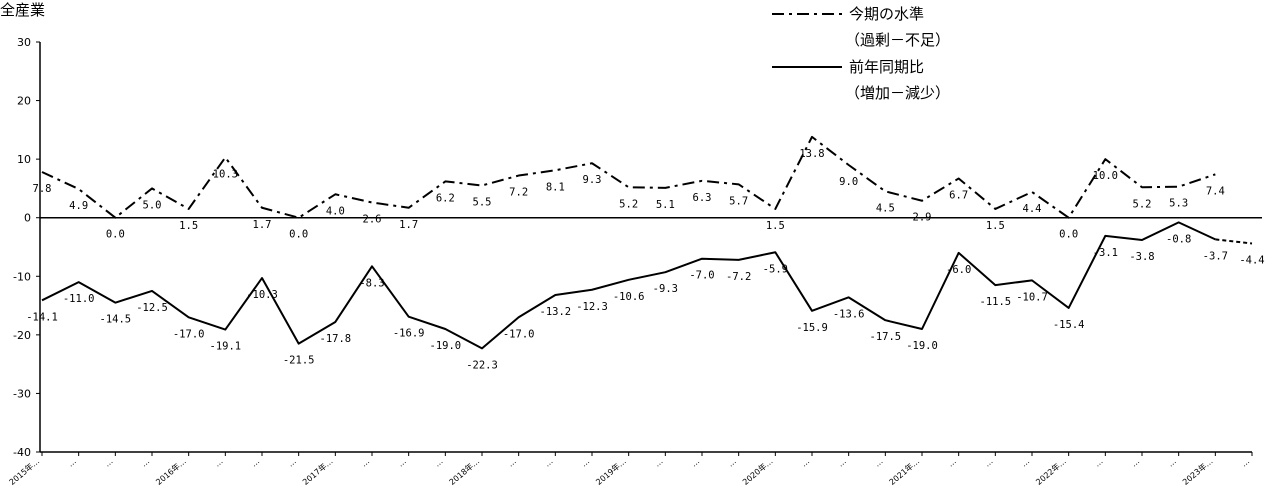  Describe the element at coordinates (482, 365) in the screenshot. I see `yoy-data-label: -22.3` at that location.